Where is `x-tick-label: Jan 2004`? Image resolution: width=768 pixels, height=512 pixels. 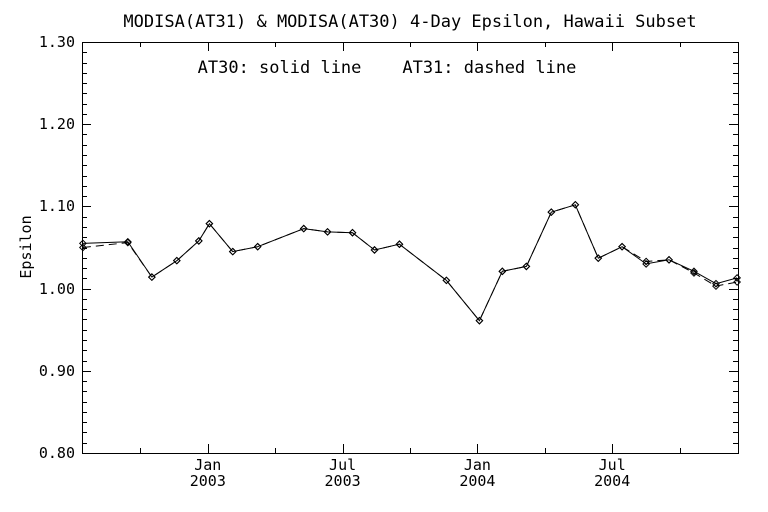
x-tick-label: Jan 2004 is located at coordinates (477, 473).